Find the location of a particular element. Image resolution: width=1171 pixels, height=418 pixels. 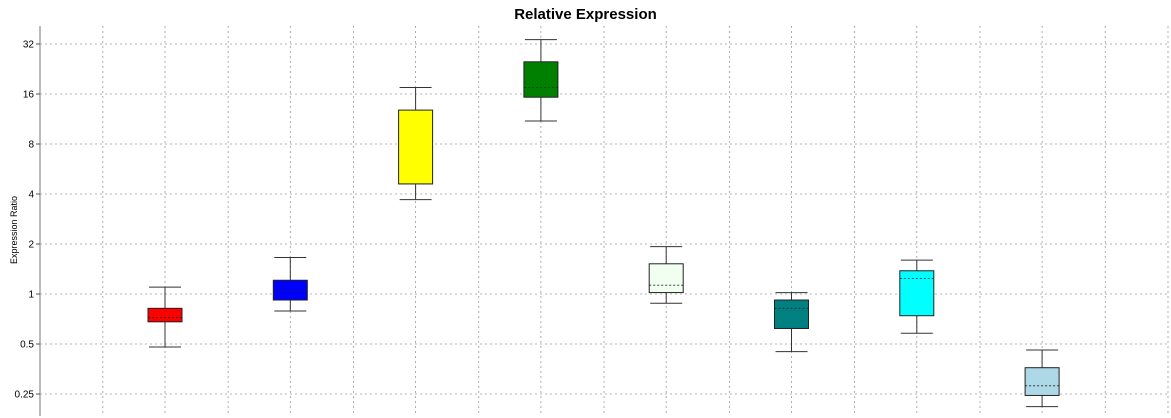

y-tick-label: 0.5 is located at coordinates (27, 345).